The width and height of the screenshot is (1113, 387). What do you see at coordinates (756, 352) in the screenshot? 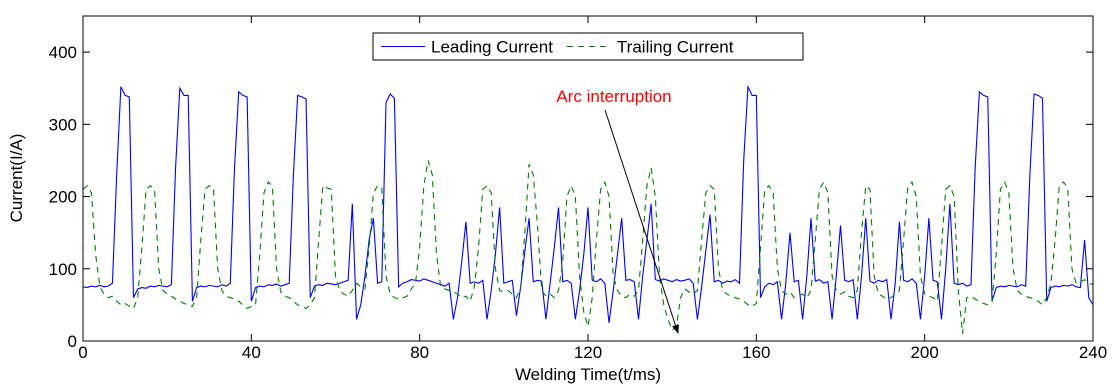
I see `x-tick-label: 160` at bounding box center [756, 352].